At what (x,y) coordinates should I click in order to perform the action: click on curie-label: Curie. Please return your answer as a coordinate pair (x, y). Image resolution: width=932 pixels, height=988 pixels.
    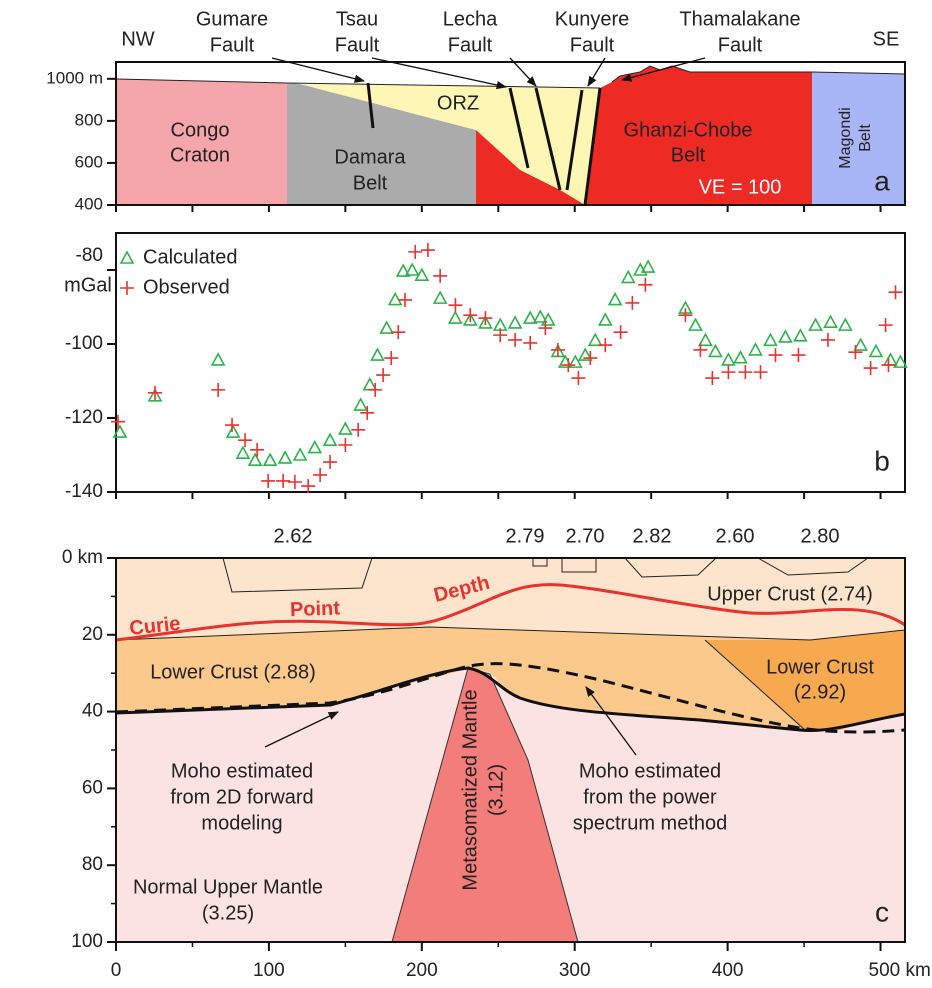
    Looking at the image, I should click on (154, 626).